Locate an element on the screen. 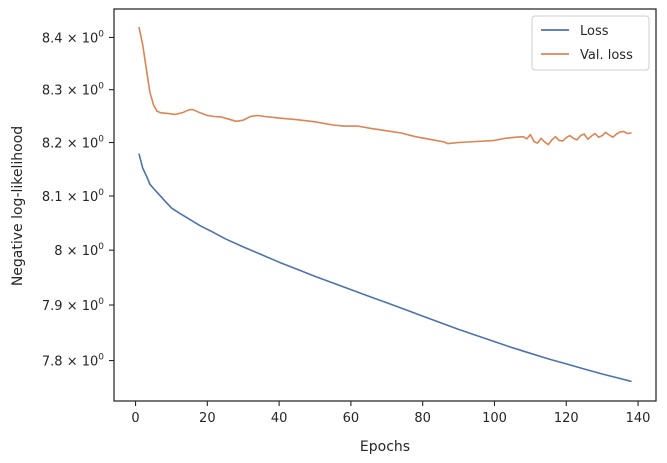  x-tick-label: 80 is located at coordinates (422, 418).